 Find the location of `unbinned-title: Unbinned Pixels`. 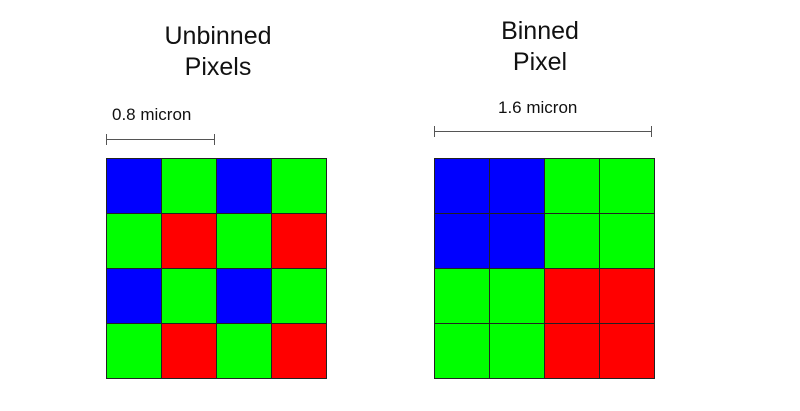

unbinned-title: Unbinned Pixels is located at coordinates (218, 52).